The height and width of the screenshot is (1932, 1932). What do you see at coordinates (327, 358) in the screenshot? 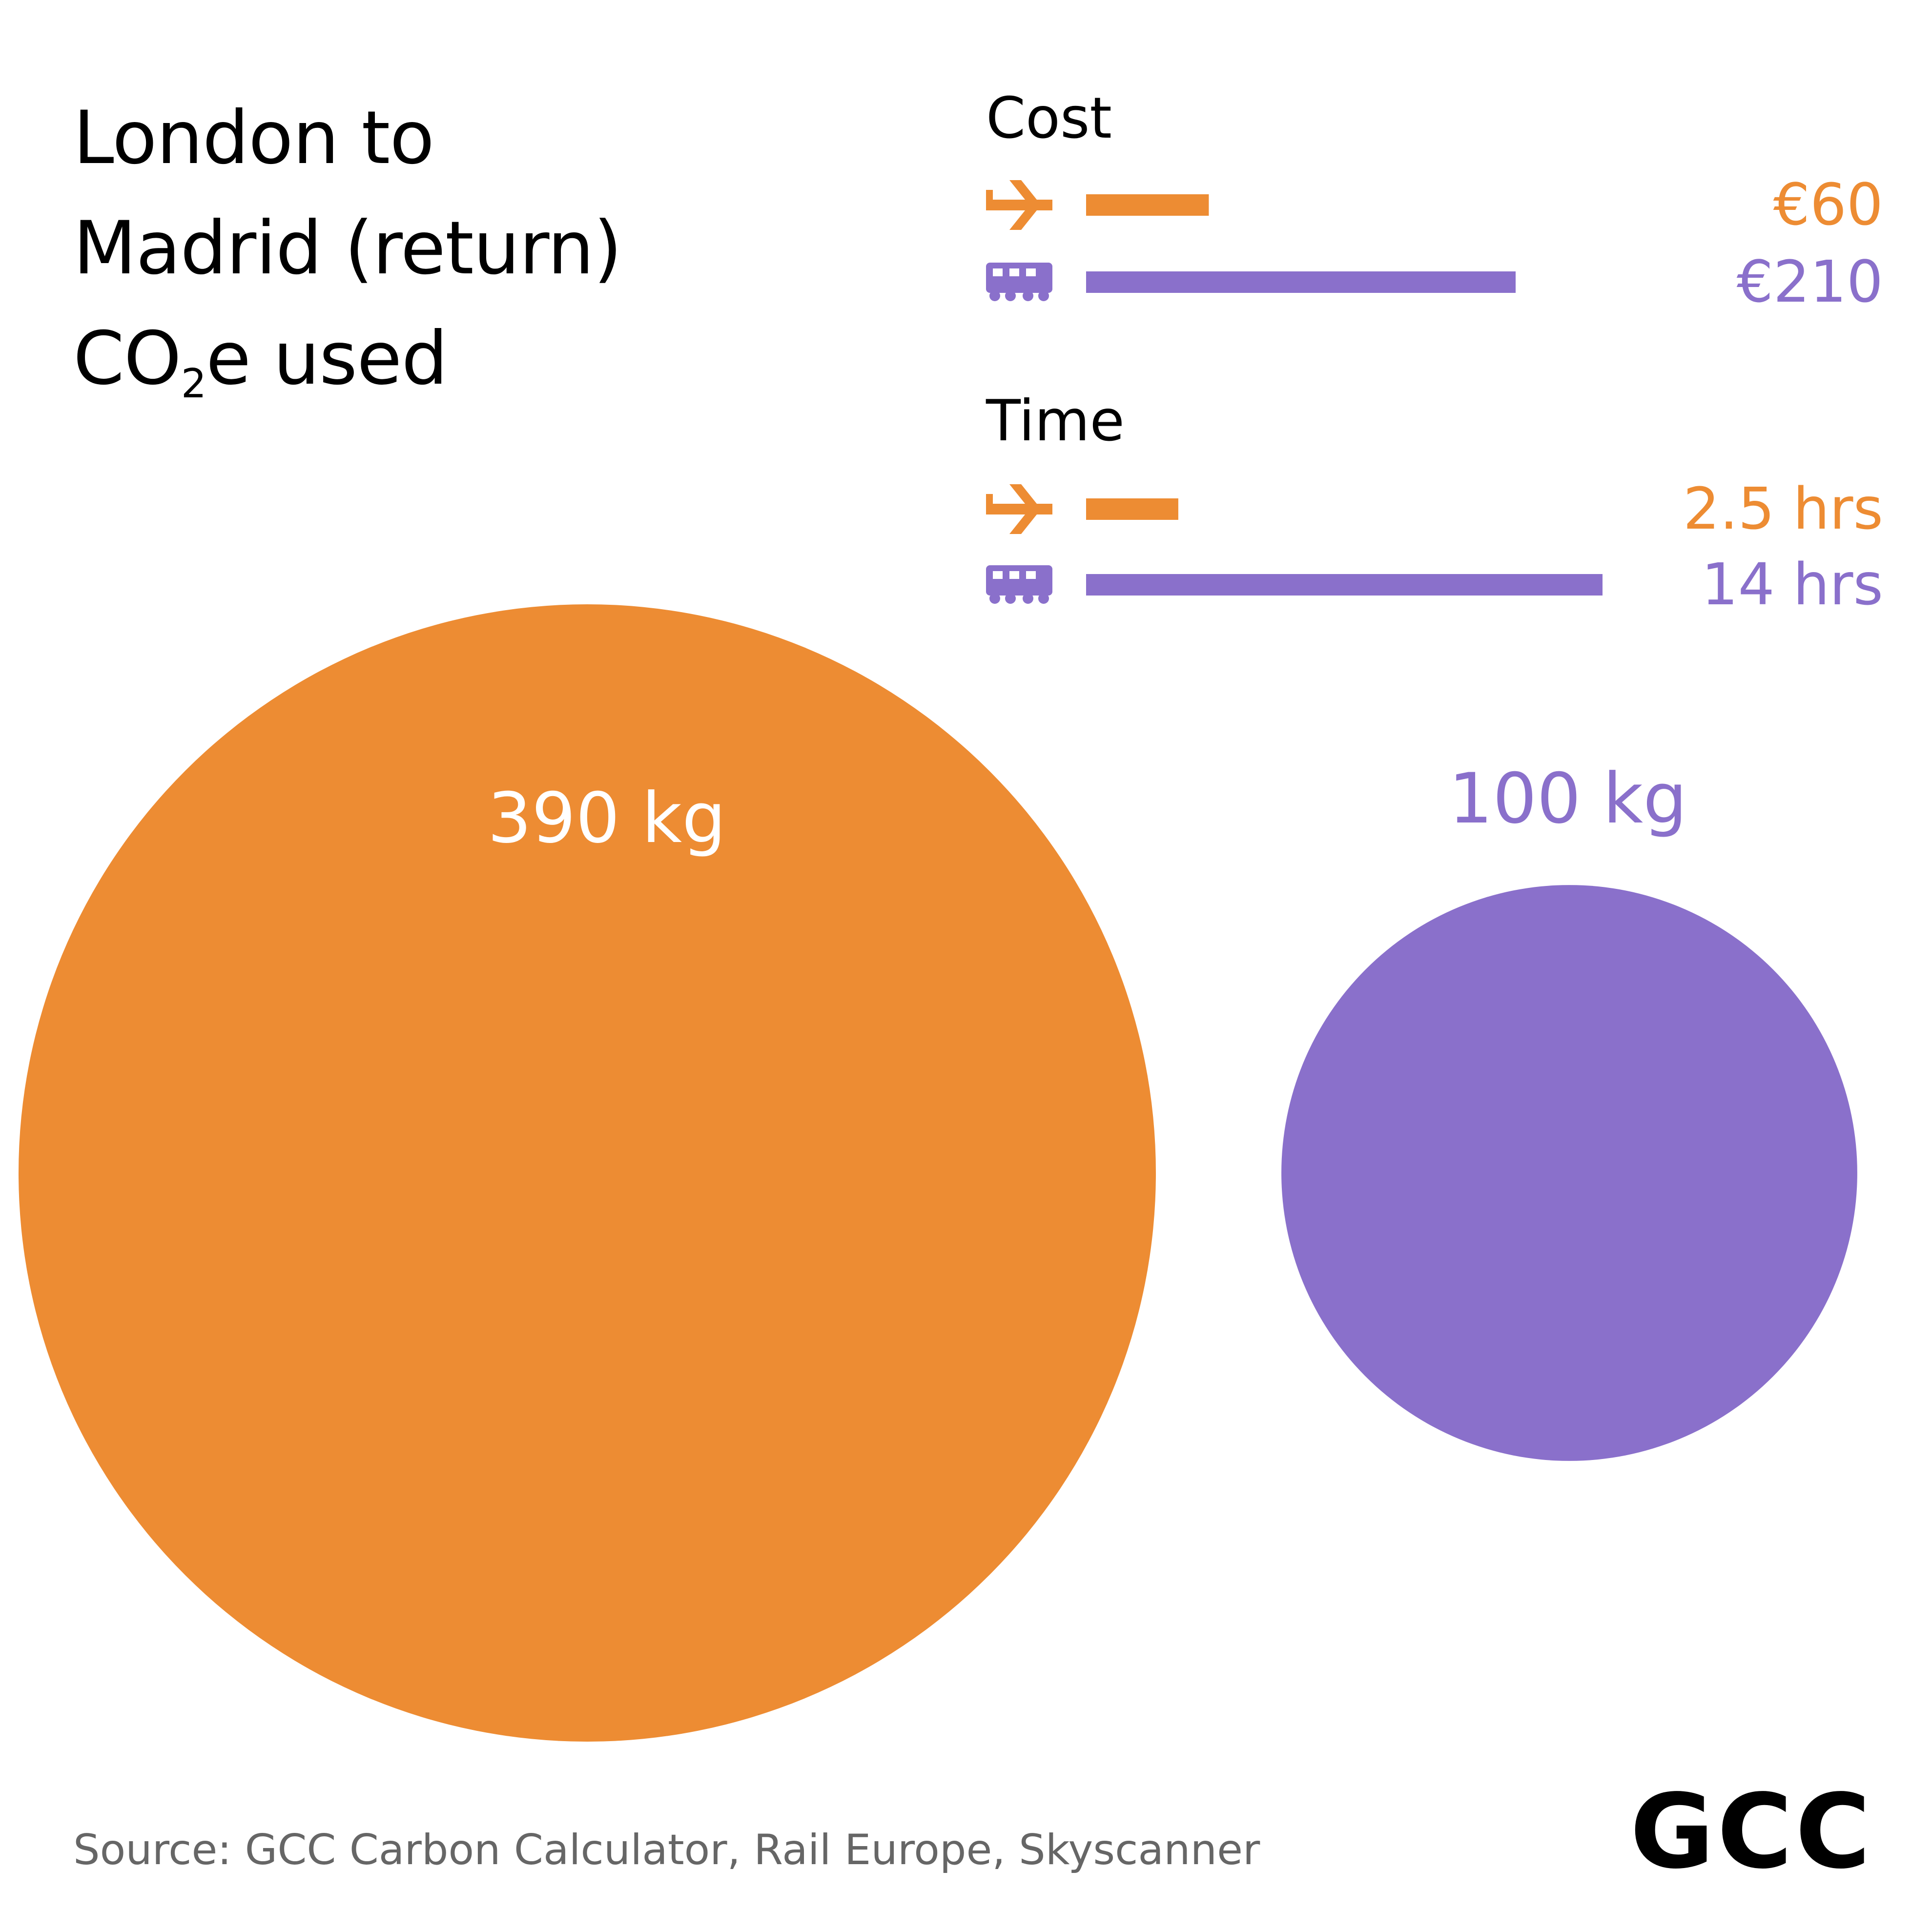
I see `title-e-used: e used` at bounding box center [327, 358].